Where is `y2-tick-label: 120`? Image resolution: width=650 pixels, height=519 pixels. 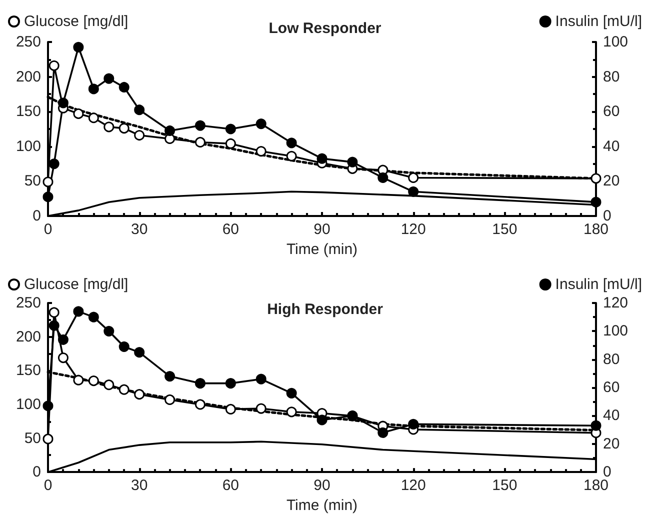 y2-tick-label: 120 is located at coordinates (615, 303).